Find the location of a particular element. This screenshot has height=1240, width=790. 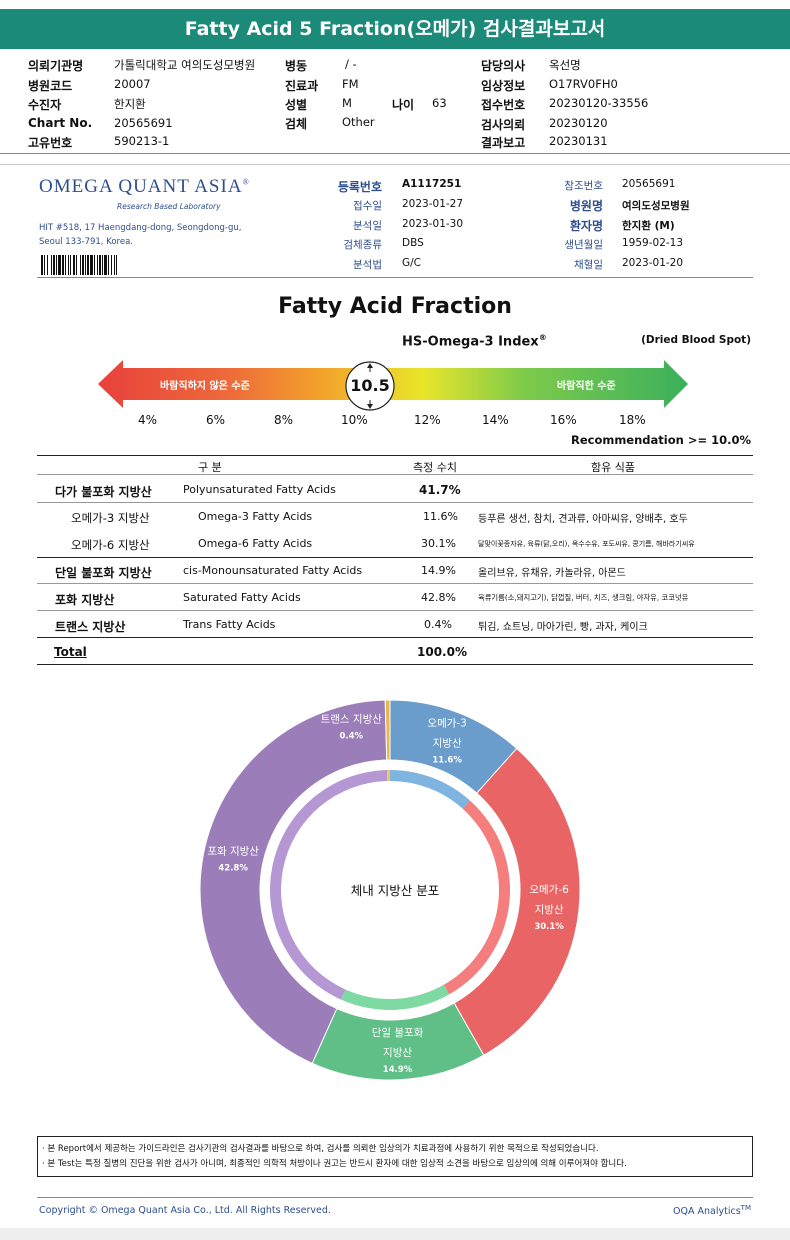

info-value: 여의도성모병원 is located at coordinates (656, 206).